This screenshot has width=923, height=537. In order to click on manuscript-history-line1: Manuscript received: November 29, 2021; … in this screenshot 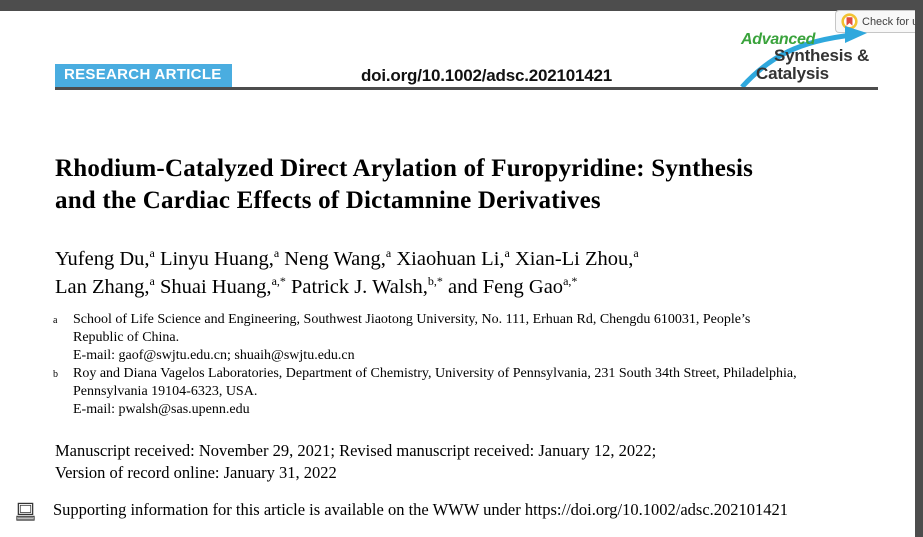, I will do `click(356, 450)`.